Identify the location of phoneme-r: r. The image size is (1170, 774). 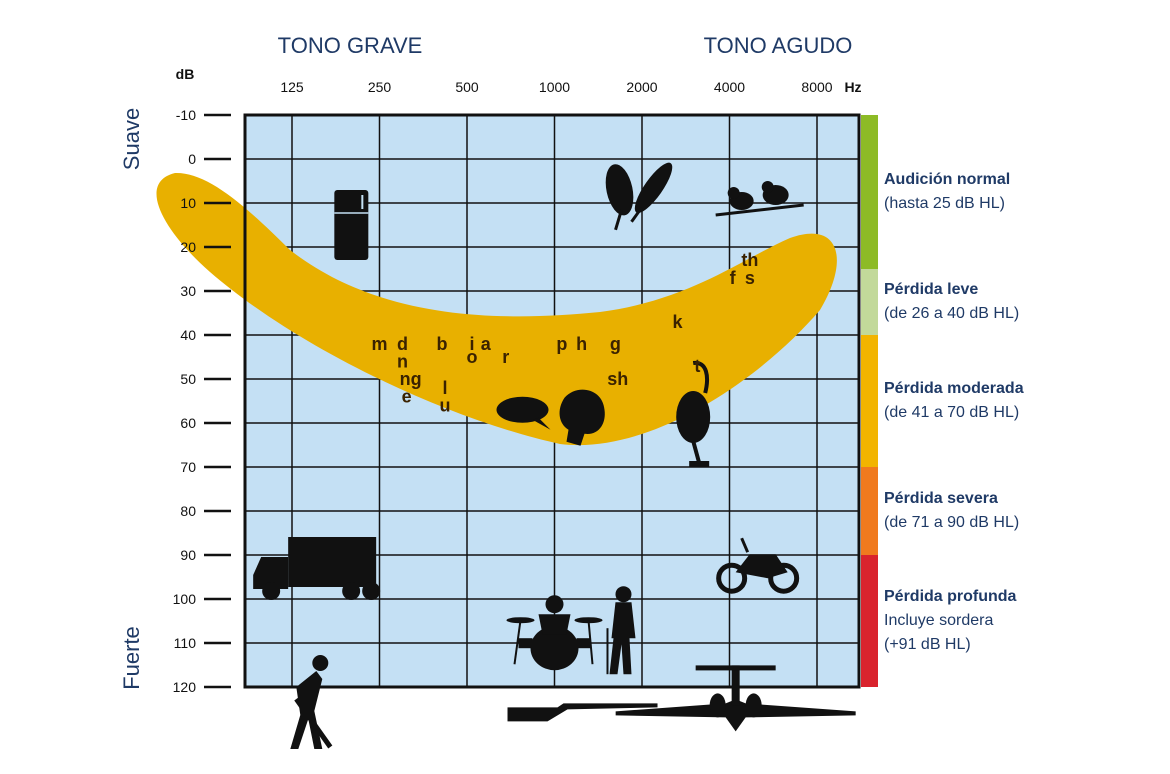
(505, 357).